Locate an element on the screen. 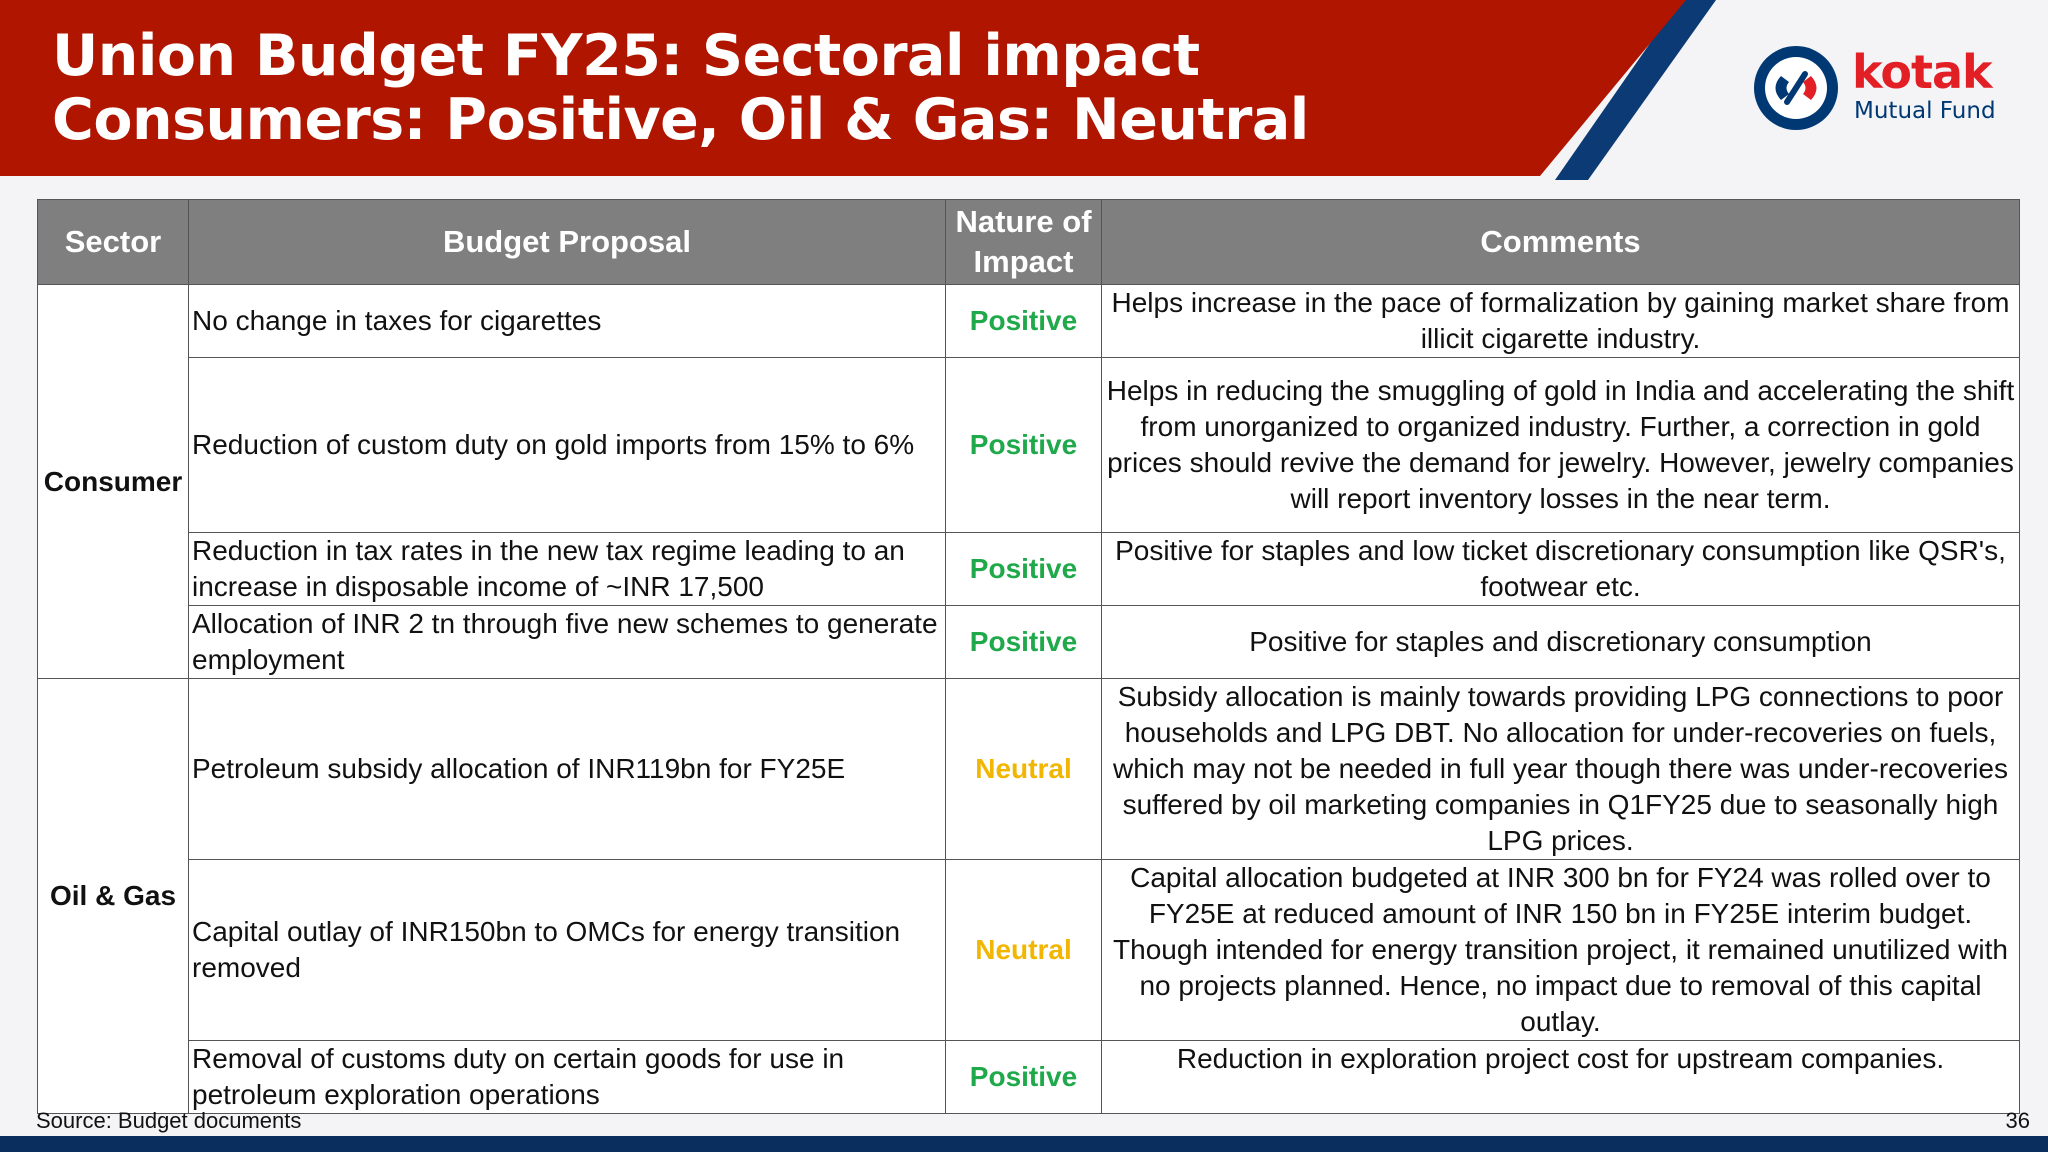  header-banner is located at coordinates (858, 90).